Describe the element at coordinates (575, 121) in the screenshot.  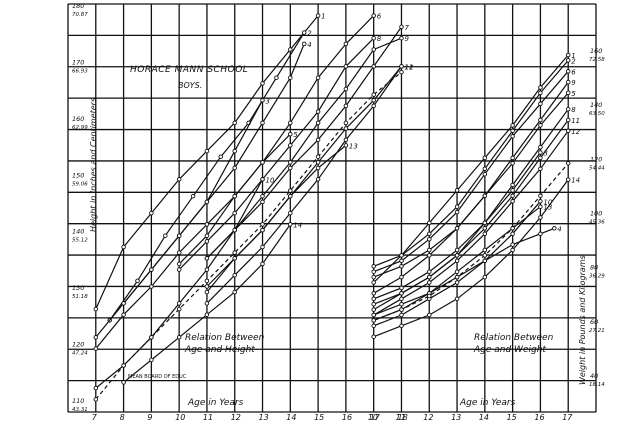
I see `weight-curve-label: 11` at that location.